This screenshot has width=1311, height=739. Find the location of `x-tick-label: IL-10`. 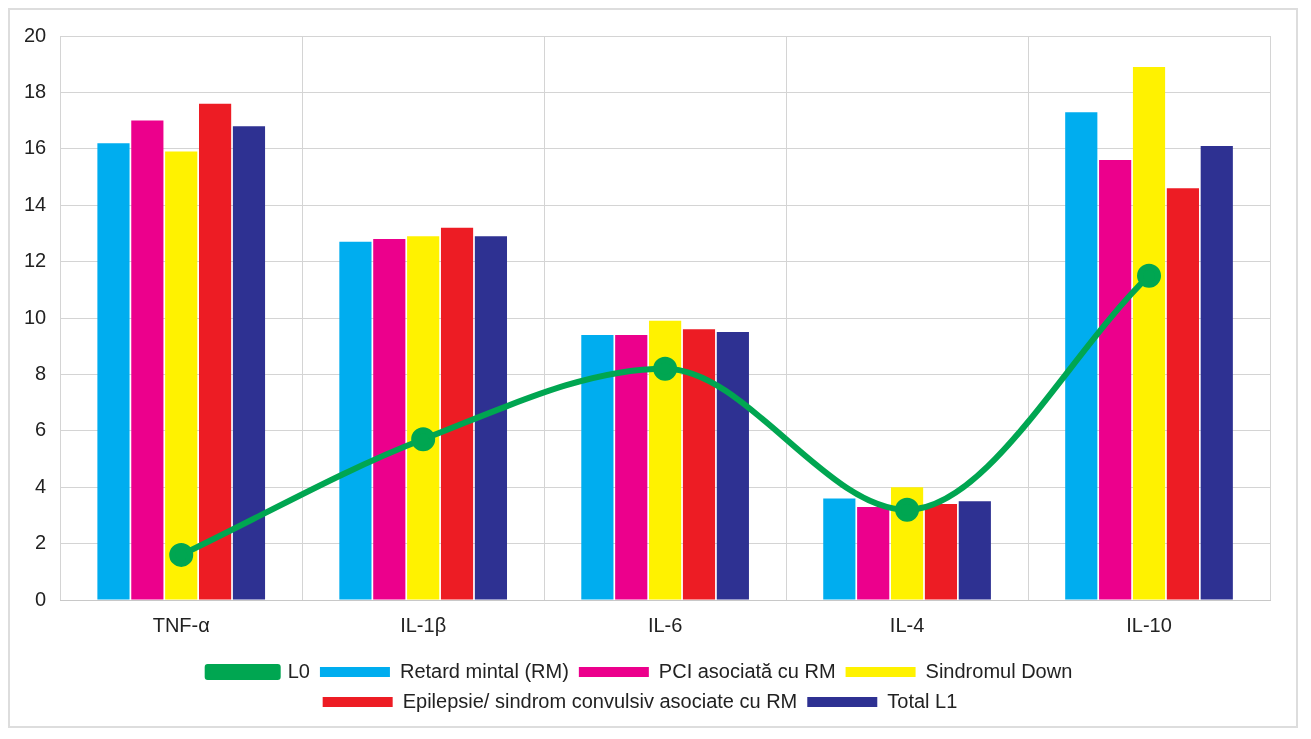

x-tick-label: IL-10 is located at coordinates (1149, 624).